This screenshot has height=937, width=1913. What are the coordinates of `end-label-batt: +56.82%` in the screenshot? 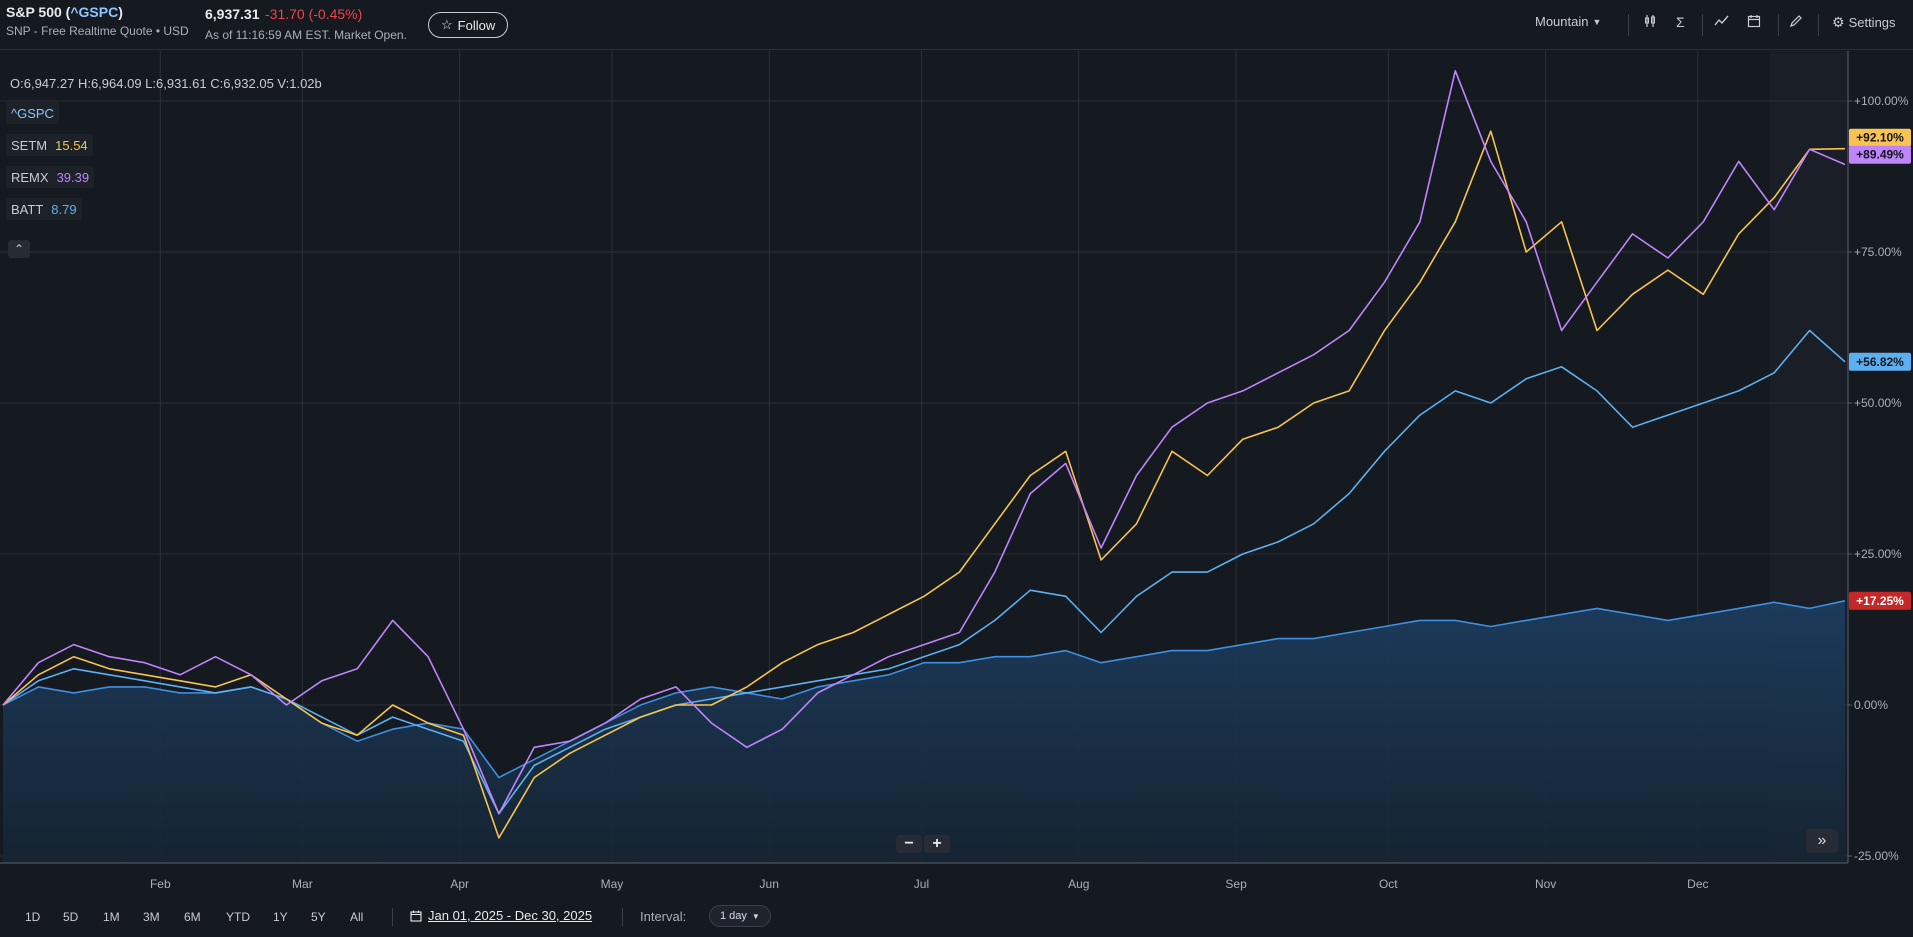 It's located at (1880, 361).